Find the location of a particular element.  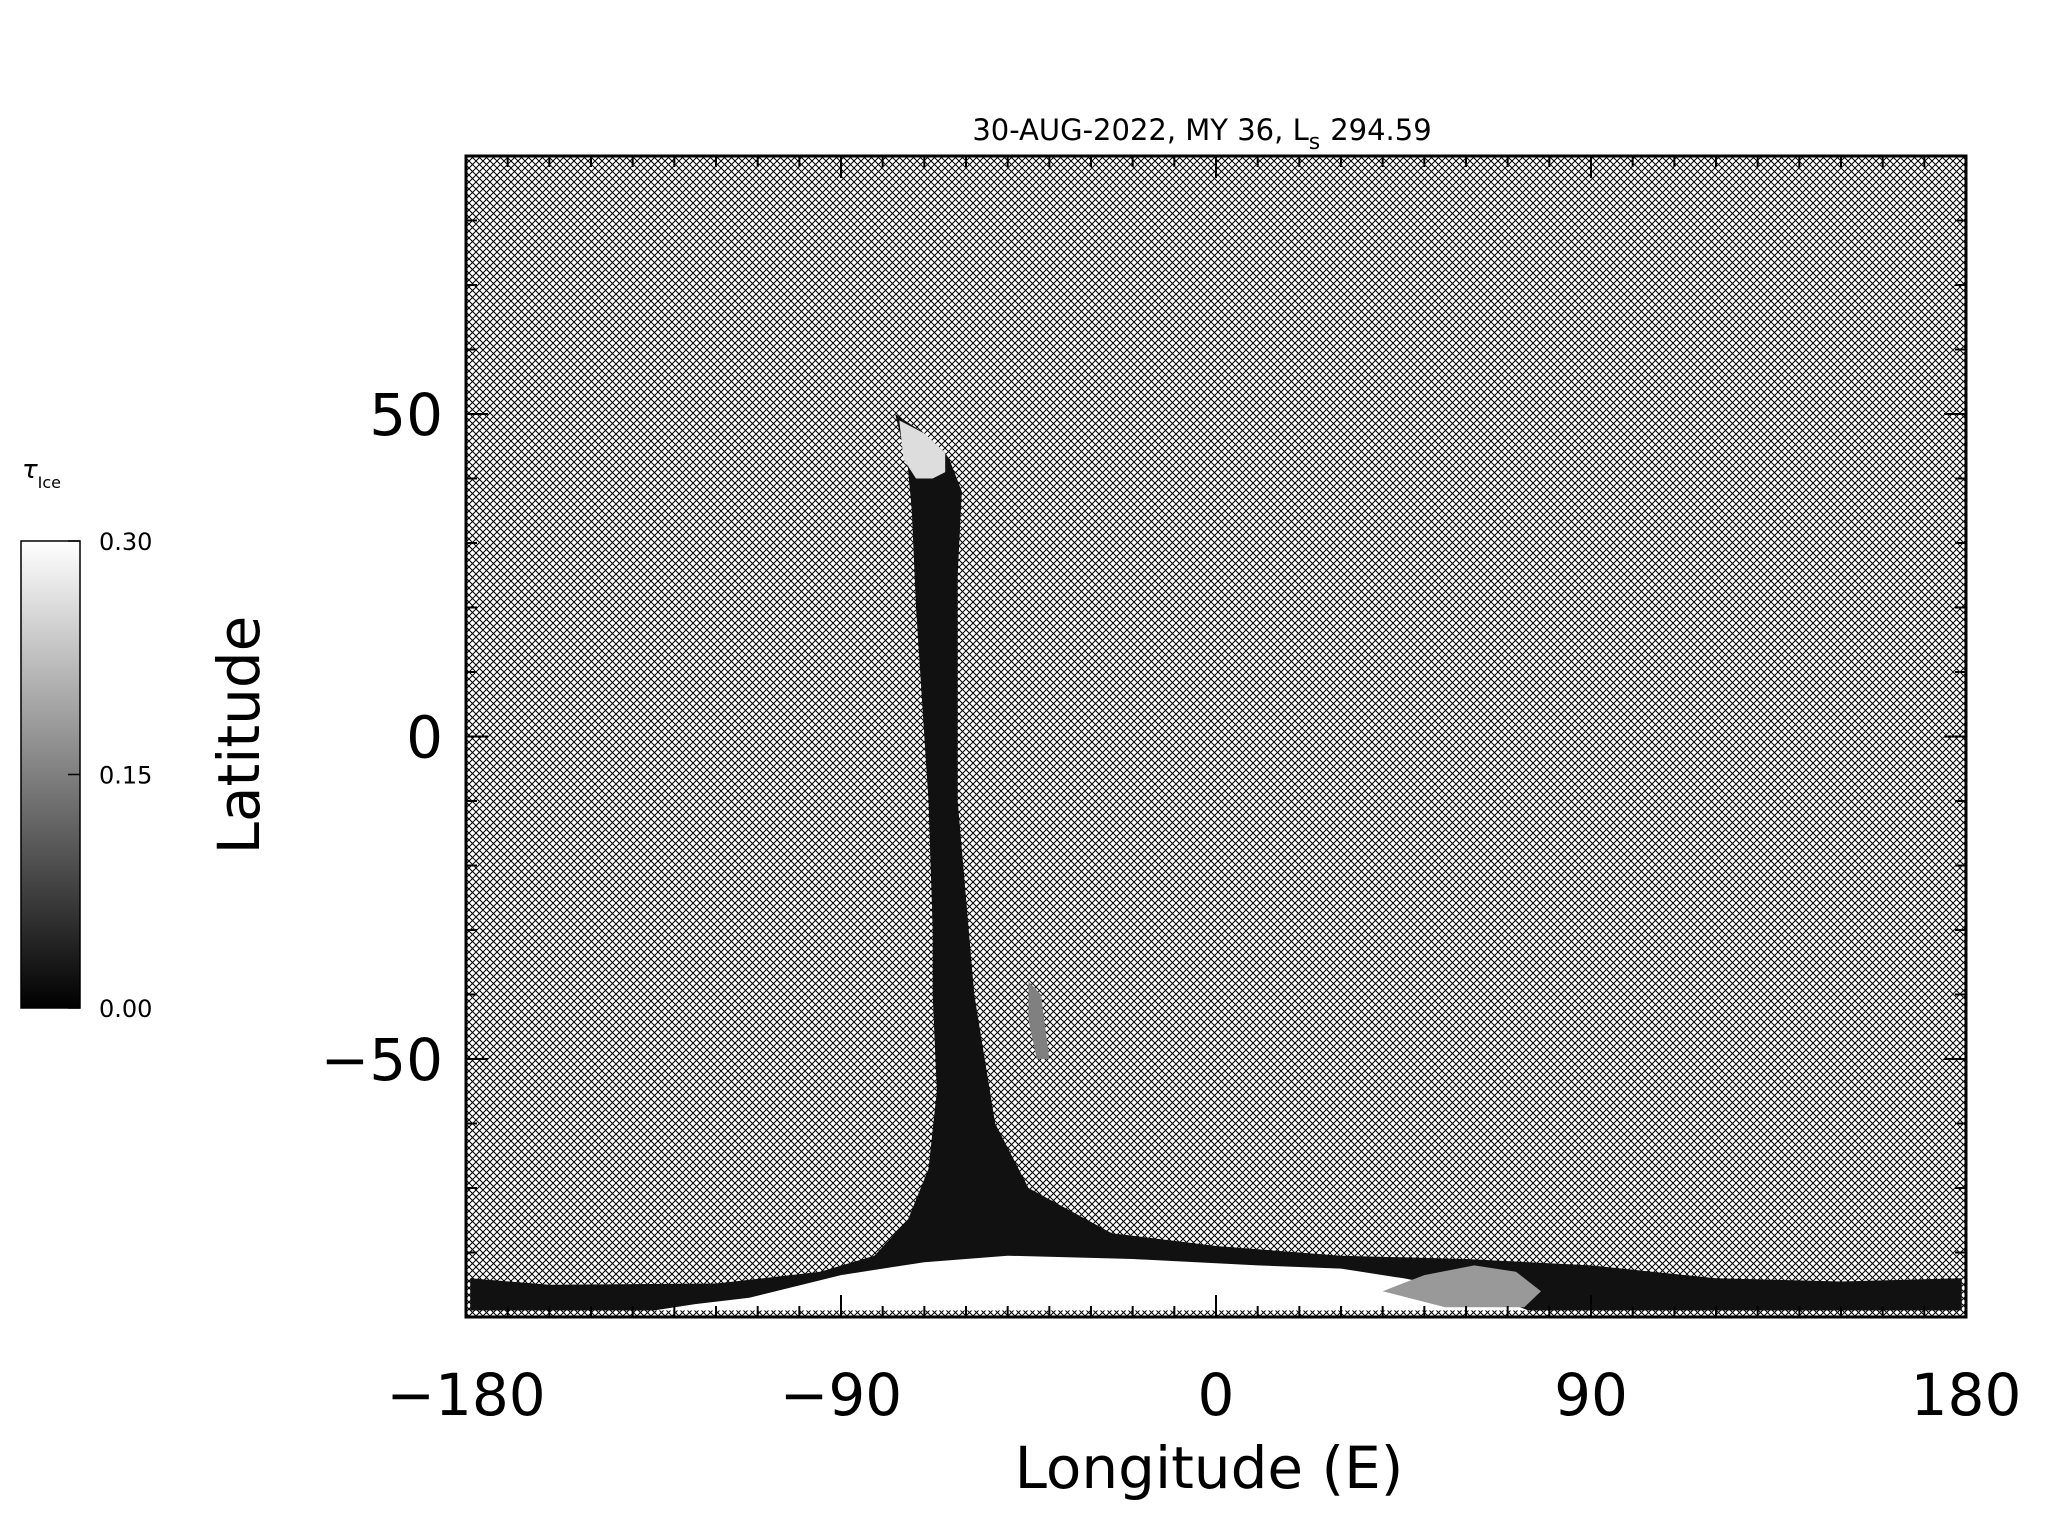

colorbar-label-subscript: Ice is located at coordinates (49, 482).